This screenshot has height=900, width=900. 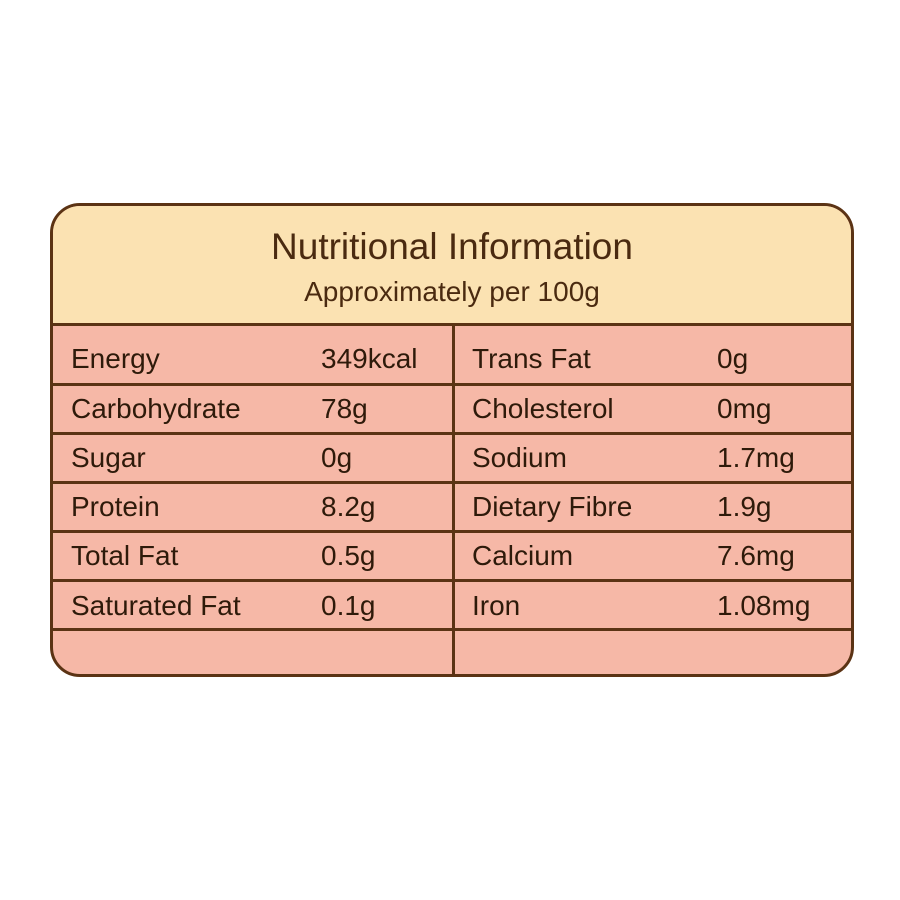 I want to click on nutrient-value: 0.1g, so click(x=348, y=605).